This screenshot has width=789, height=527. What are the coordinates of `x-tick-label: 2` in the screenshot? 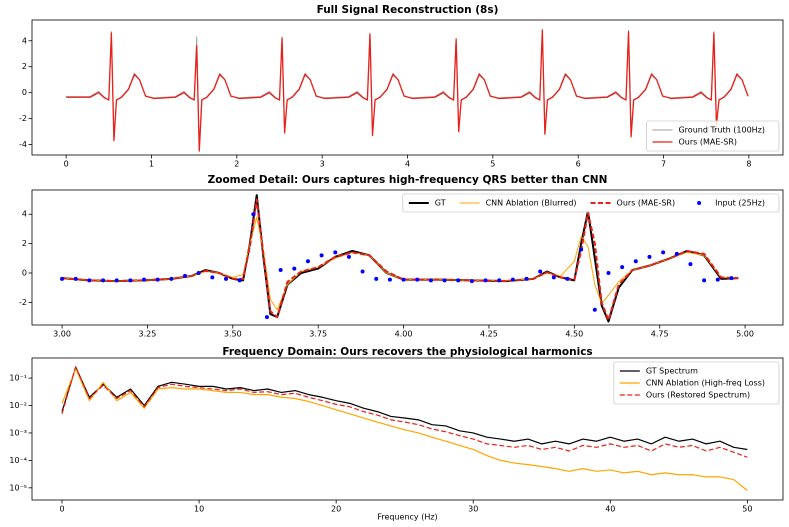 It's located at (236, 164).